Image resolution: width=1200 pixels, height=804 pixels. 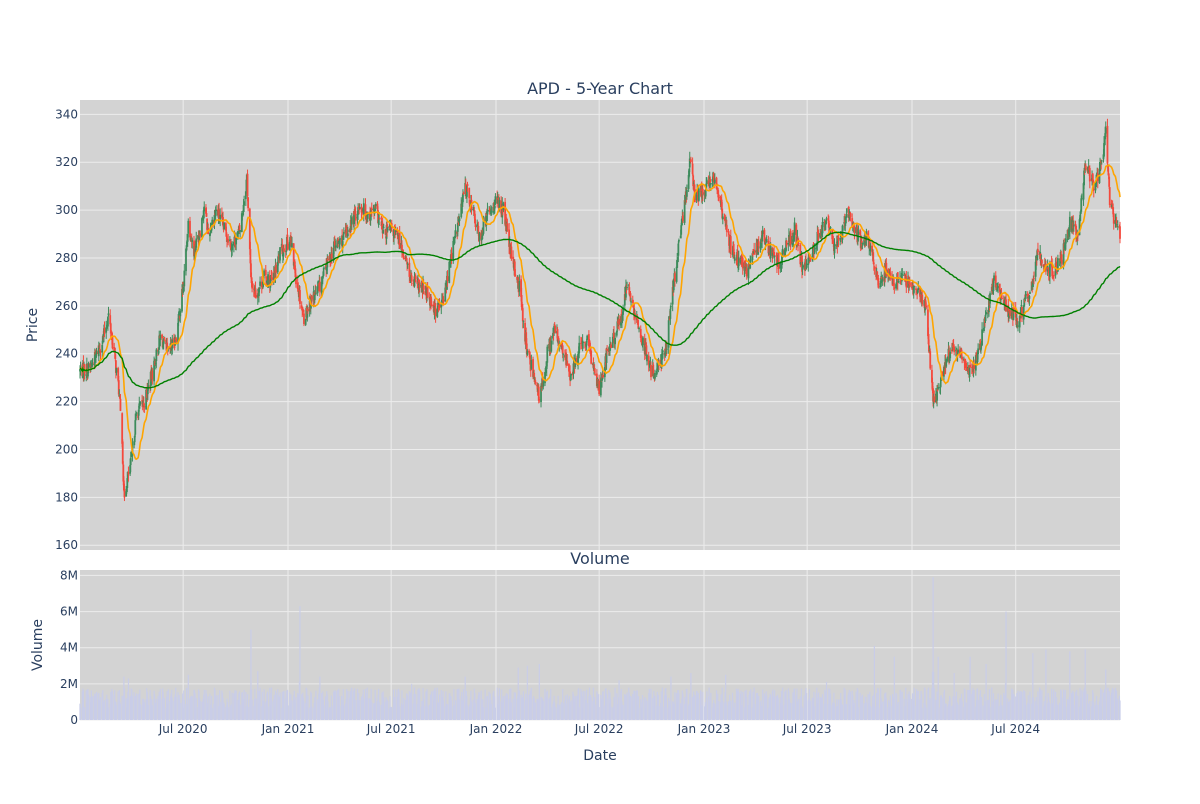 I want to click on volume-tick-label: 0, so click(x=74, y=720).